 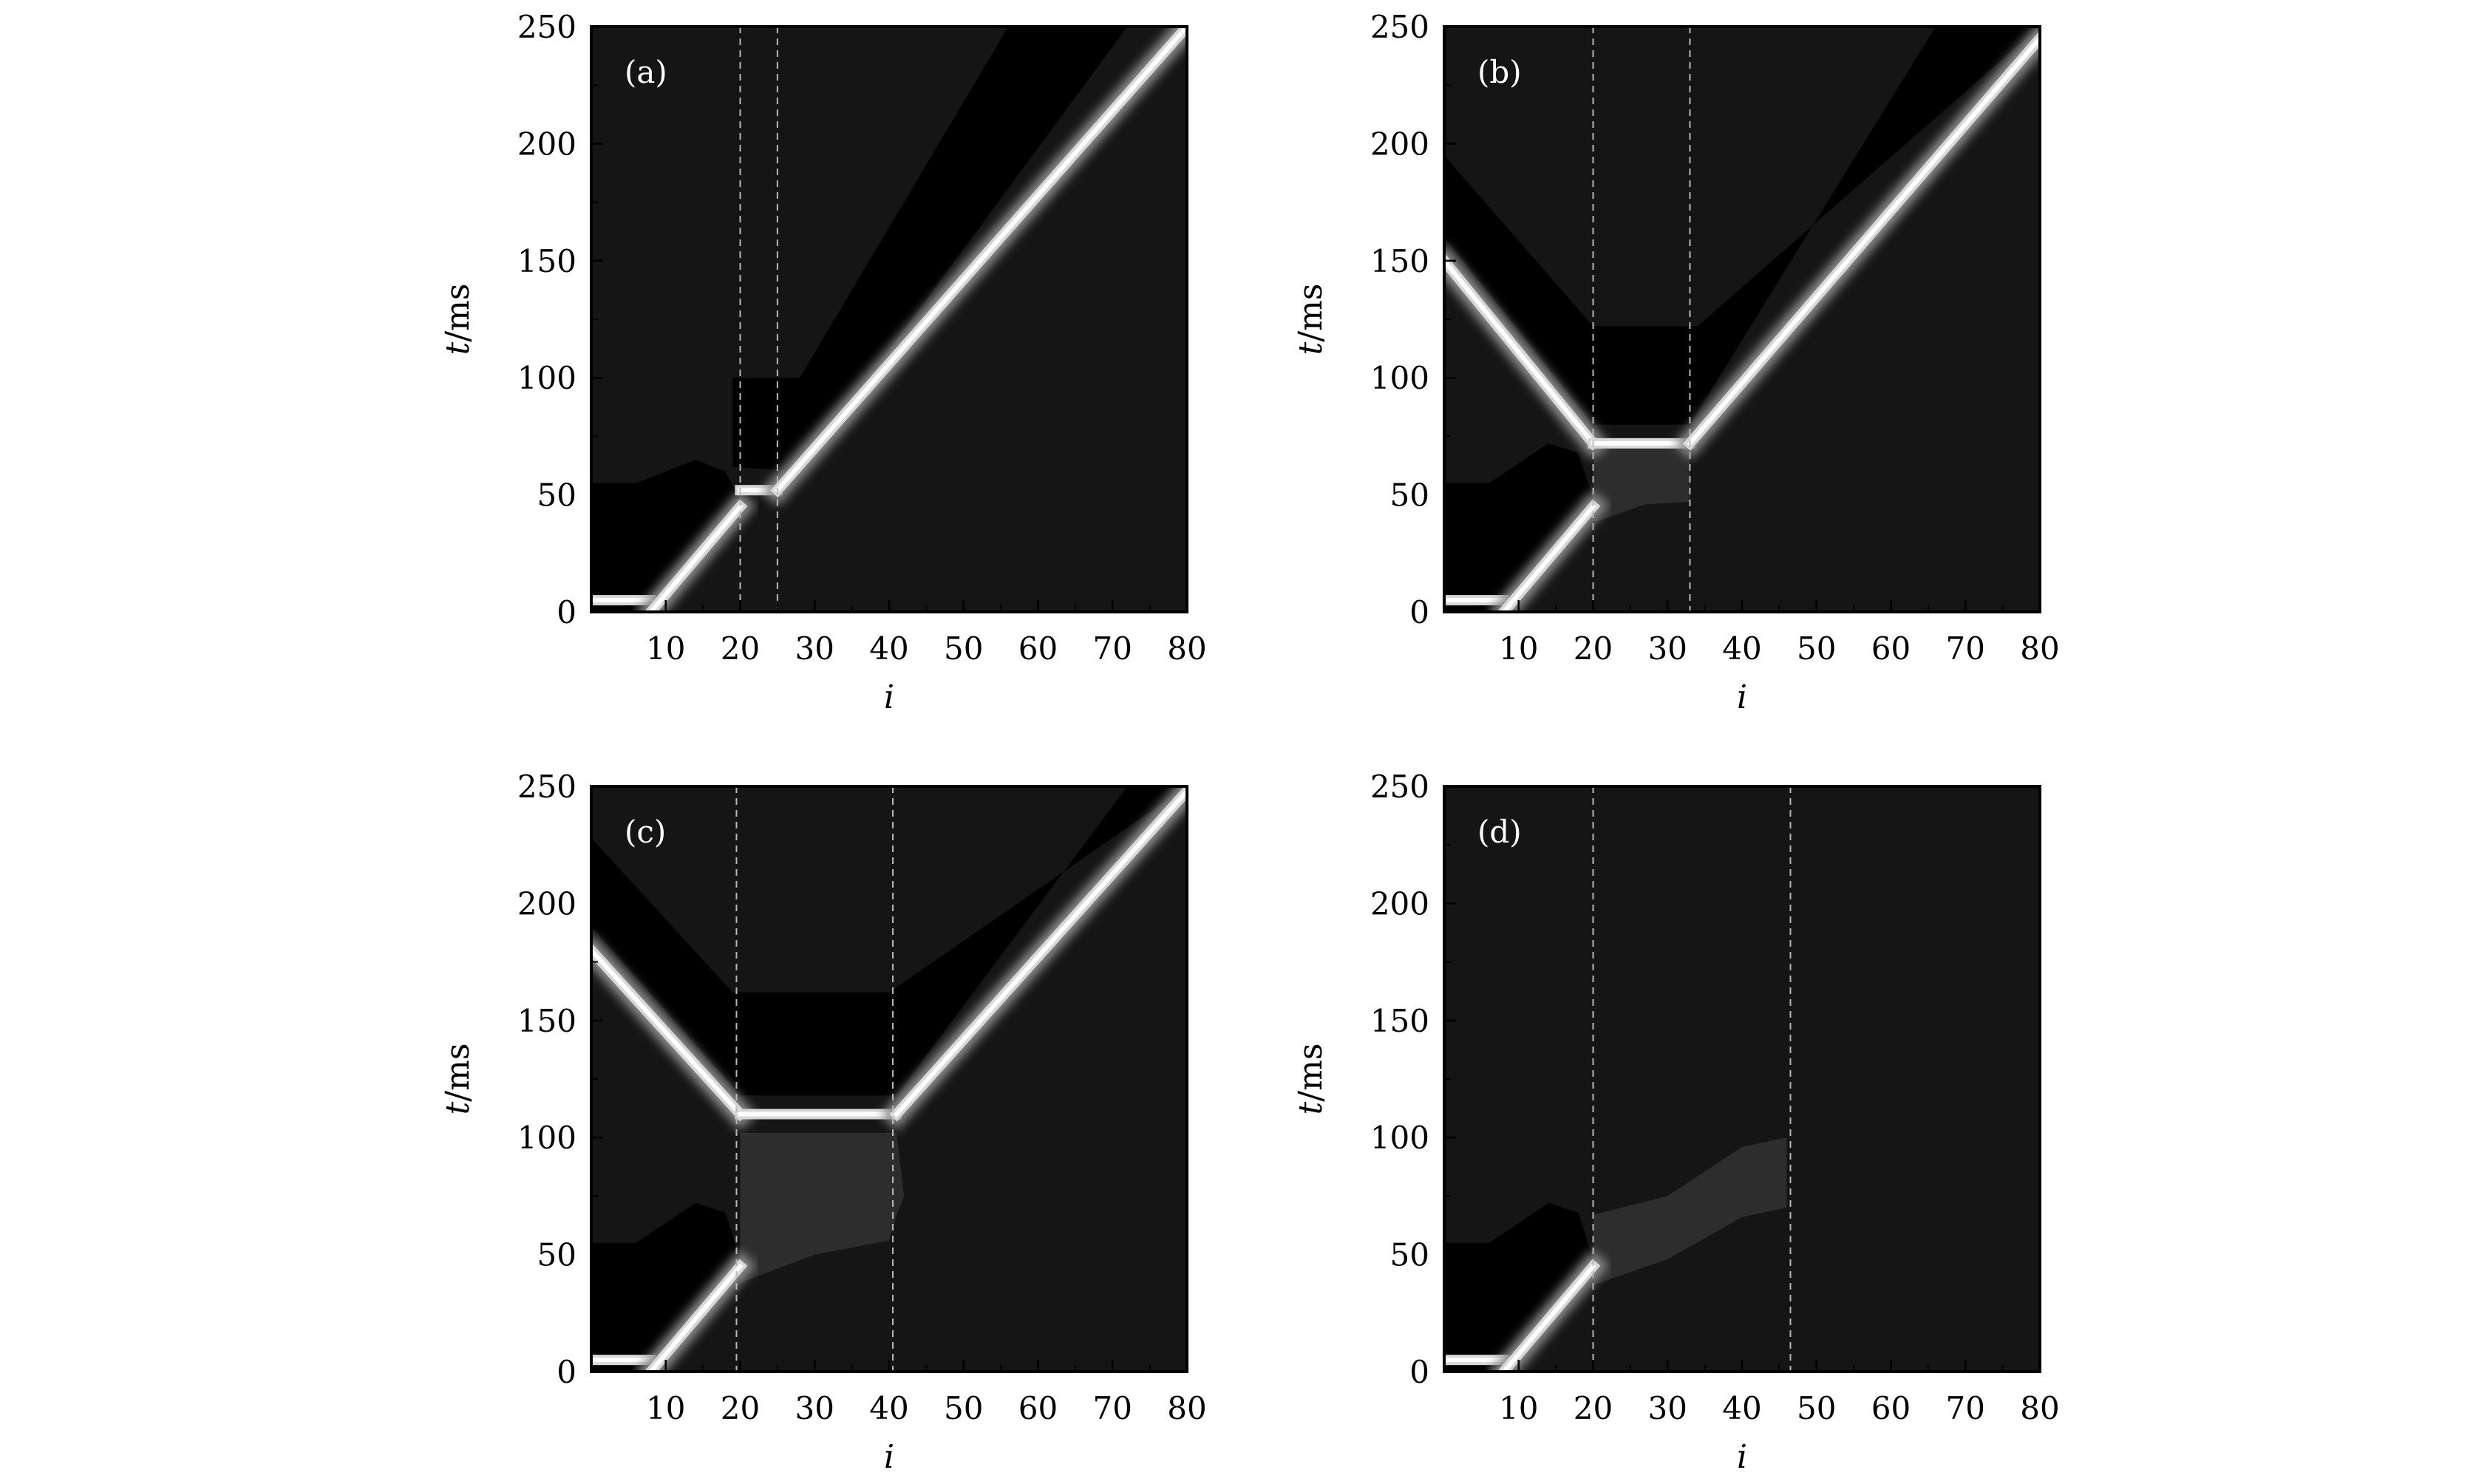 What do you see at coordinates (1499, 72) in the screenshot?
I see `panel-label: (b)` at bounding box center [1499, 72].